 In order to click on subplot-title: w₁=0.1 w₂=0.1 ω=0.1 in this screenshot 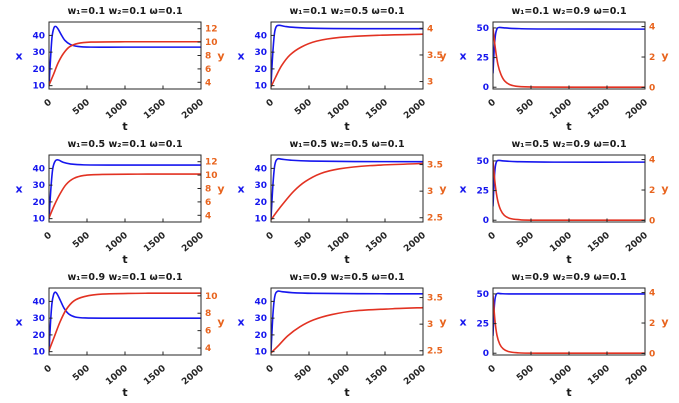, I will do `click(124, 11)`.